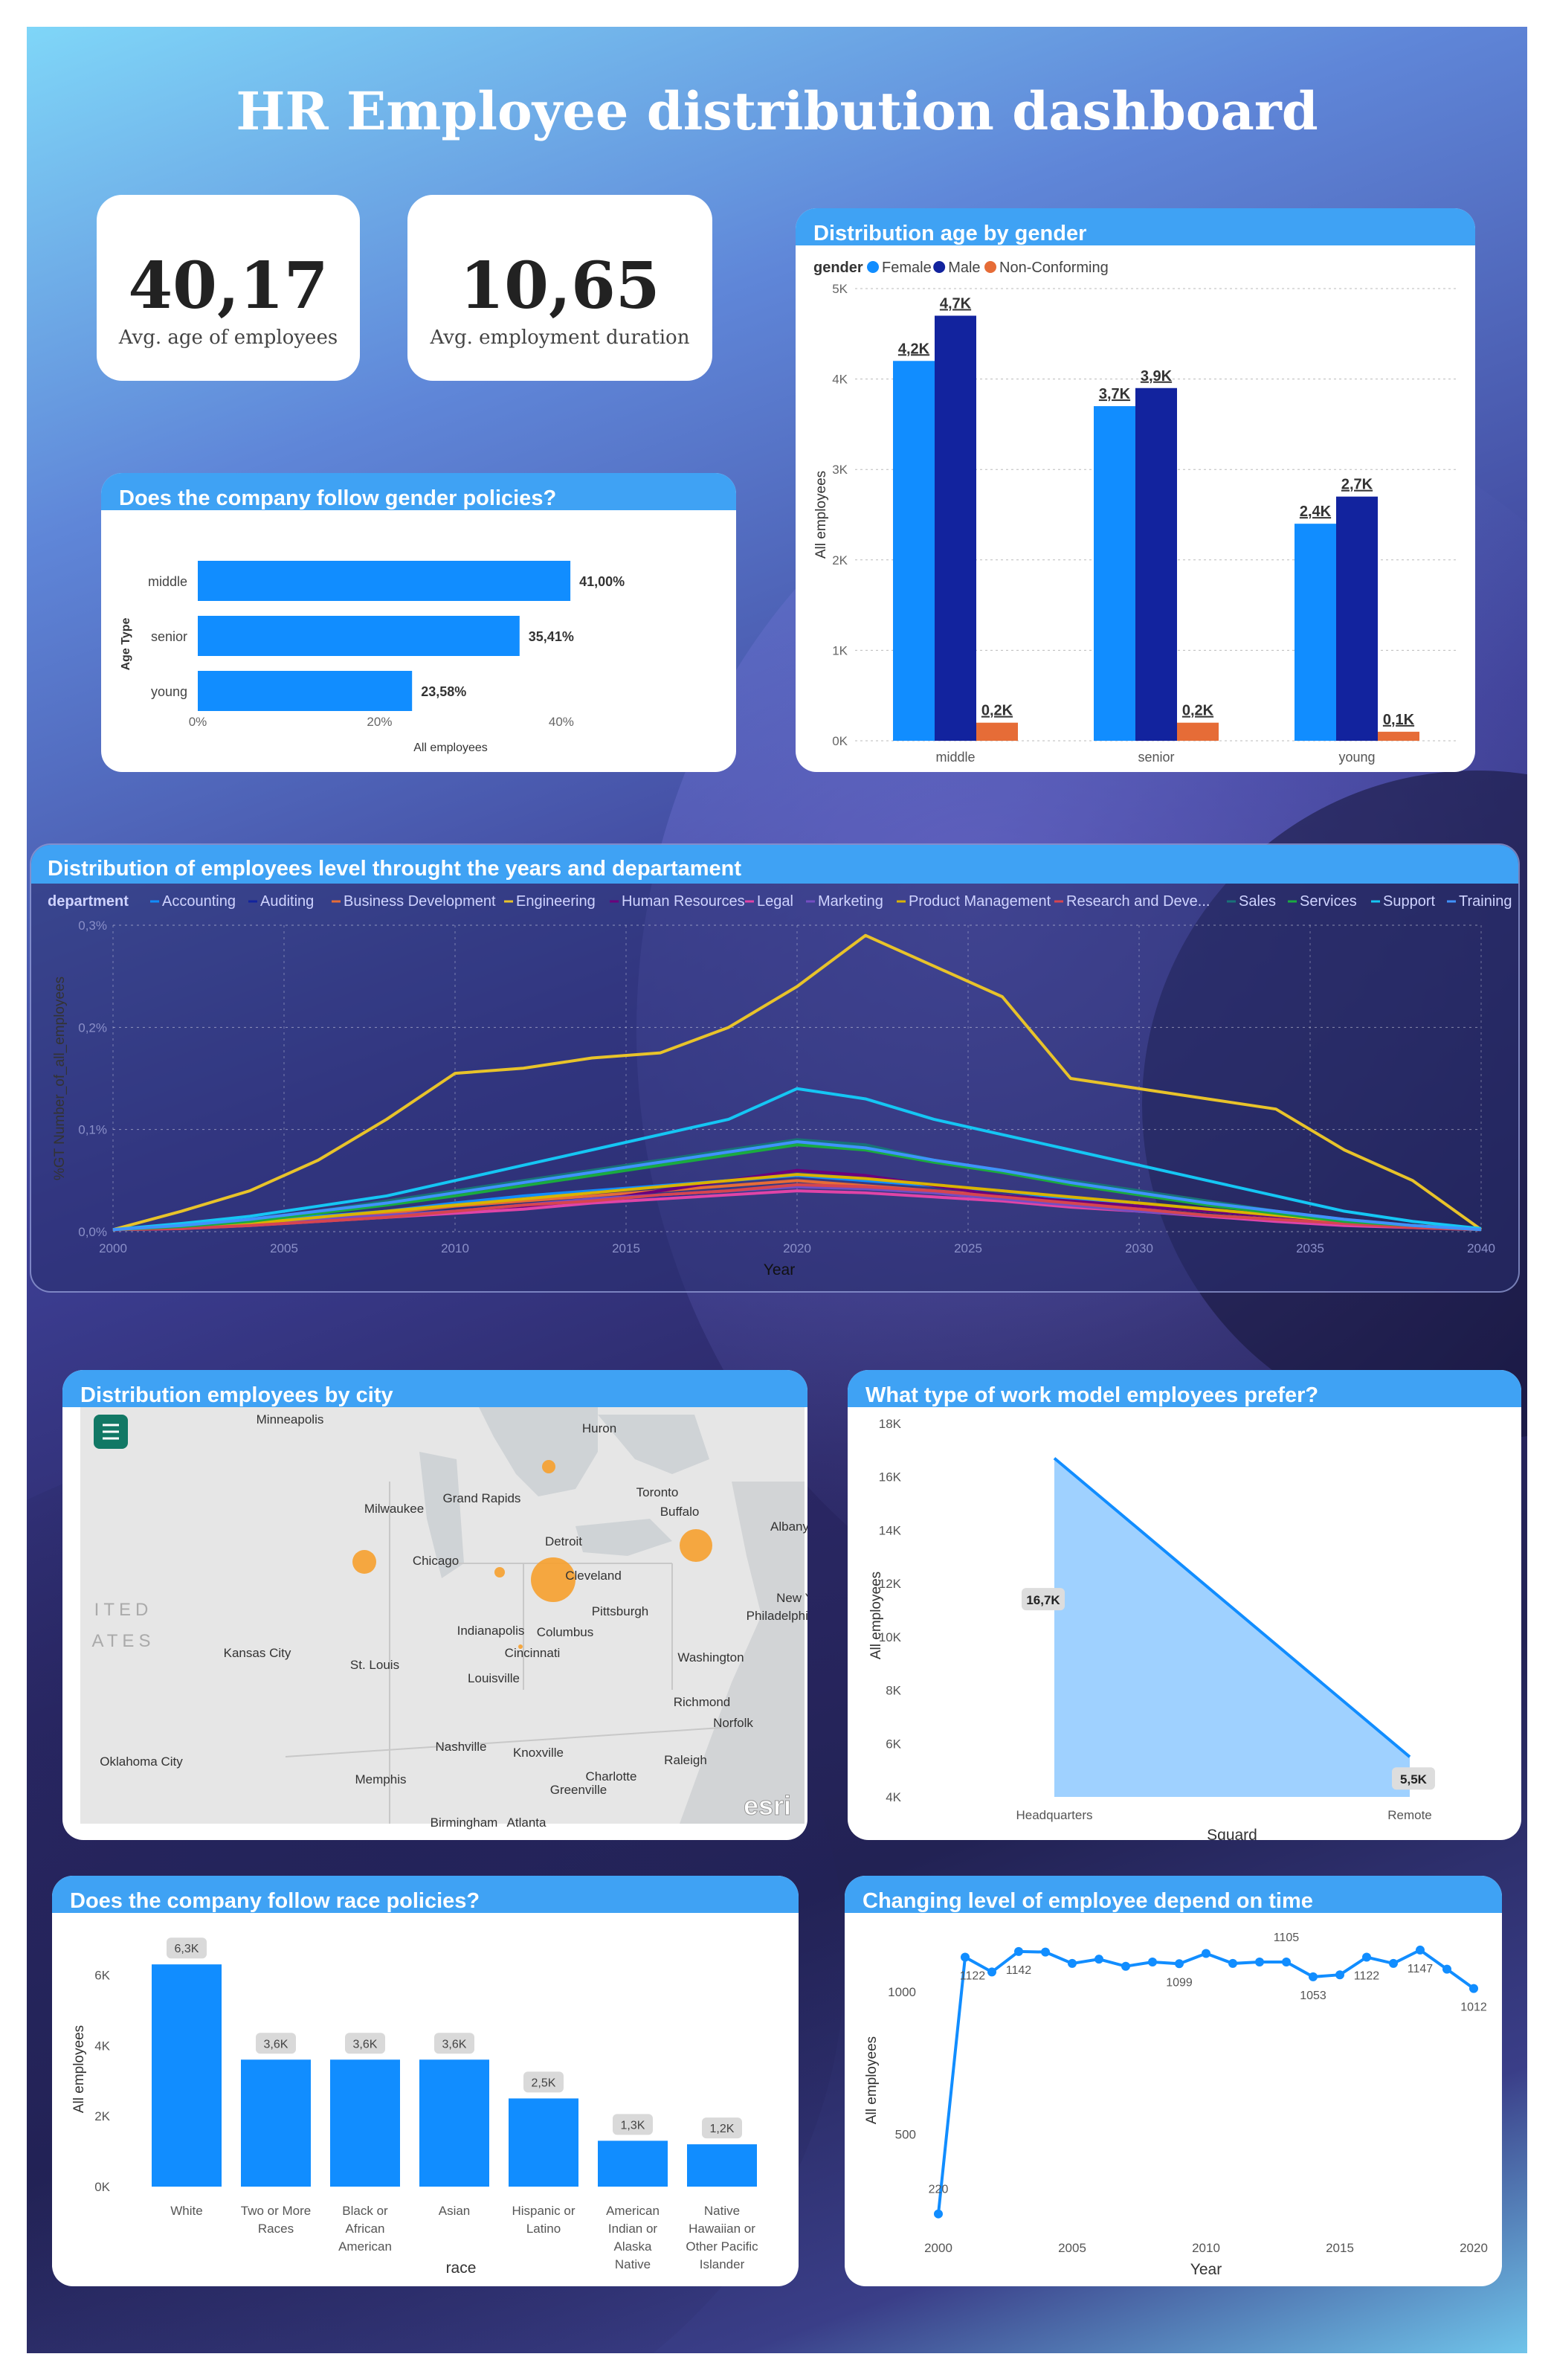 Image resolution: width=1554 pixels, height=2380 pixels. I want to click on y-tick-label: 1K, so click(840, 650).